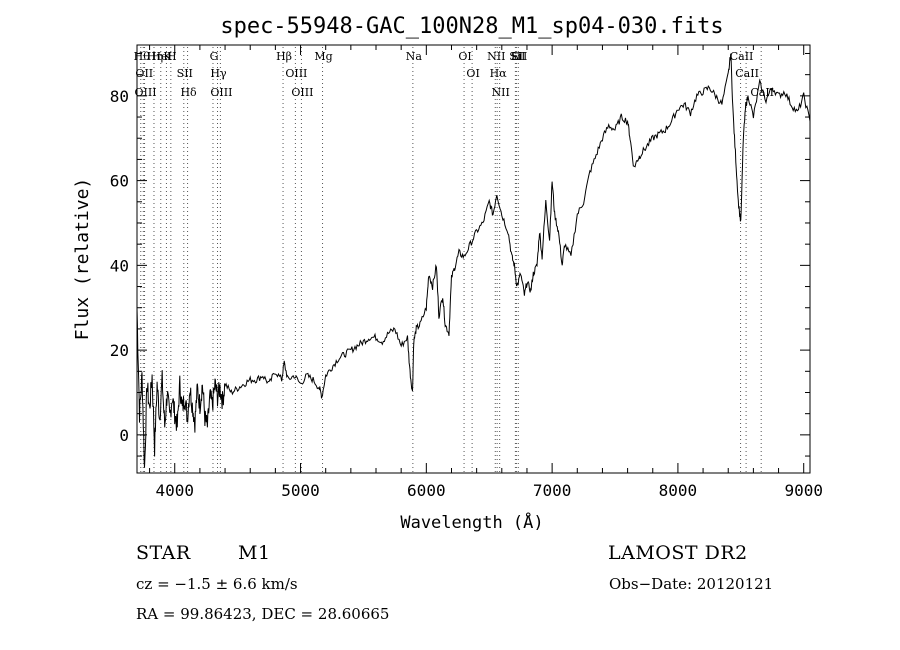 This screenshot has height=650, width=900. What do you see at coordinates (471, 26) in the screenshot?
I see `chart-title: spec-55948-GAC_100N28_M1_sp04-030.fits` at bounding box center [471, 26].